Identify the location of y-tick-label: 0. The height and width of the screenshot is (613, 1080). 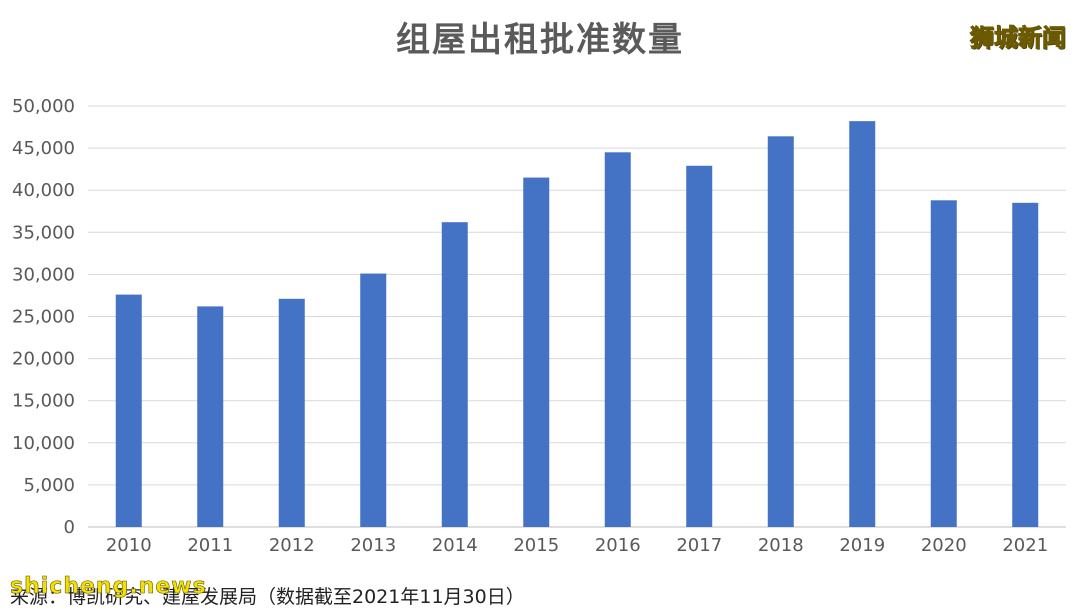
(69, 527).